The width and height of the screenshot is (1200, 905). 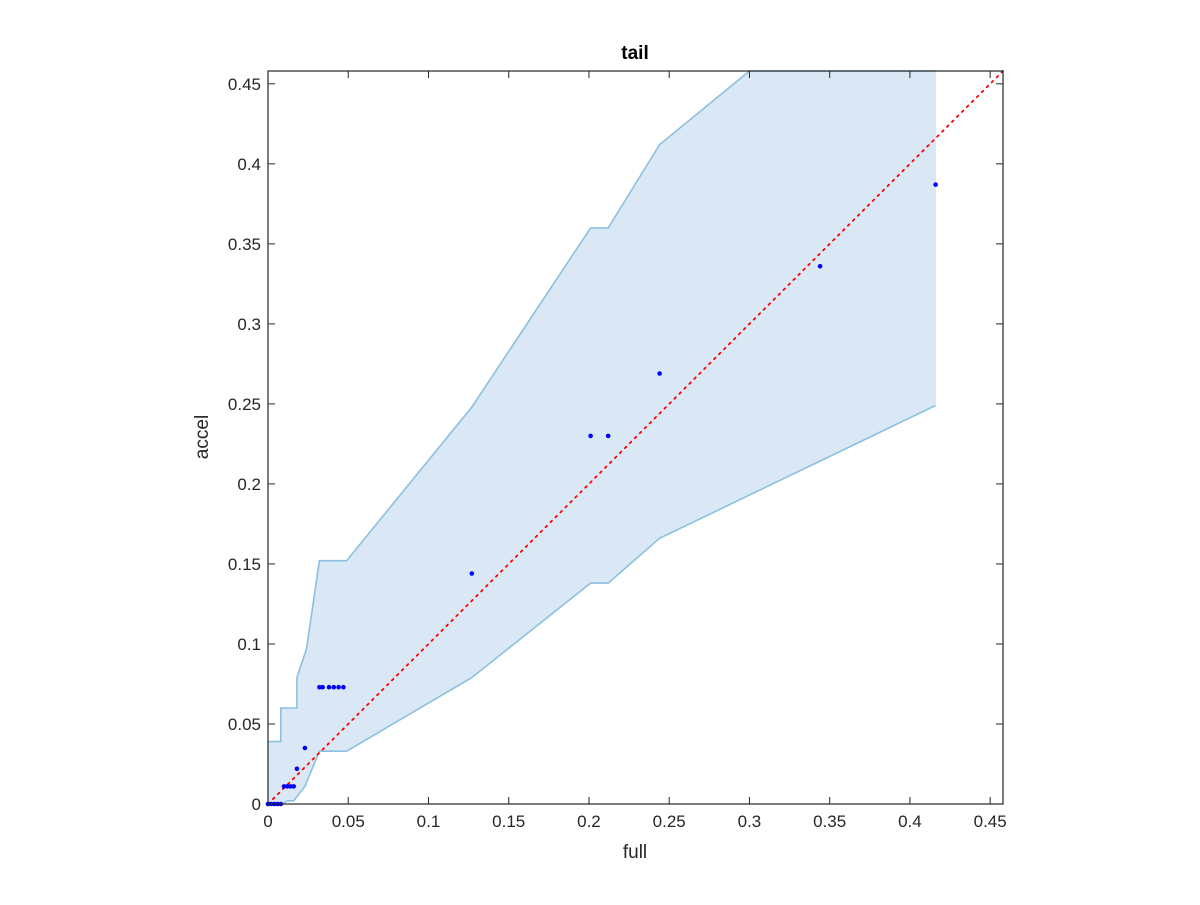 What do you see at coordinates (750, 821) in the screenshot?
I see `x-tick-label: 0.3` at bounding box center [750, 821].